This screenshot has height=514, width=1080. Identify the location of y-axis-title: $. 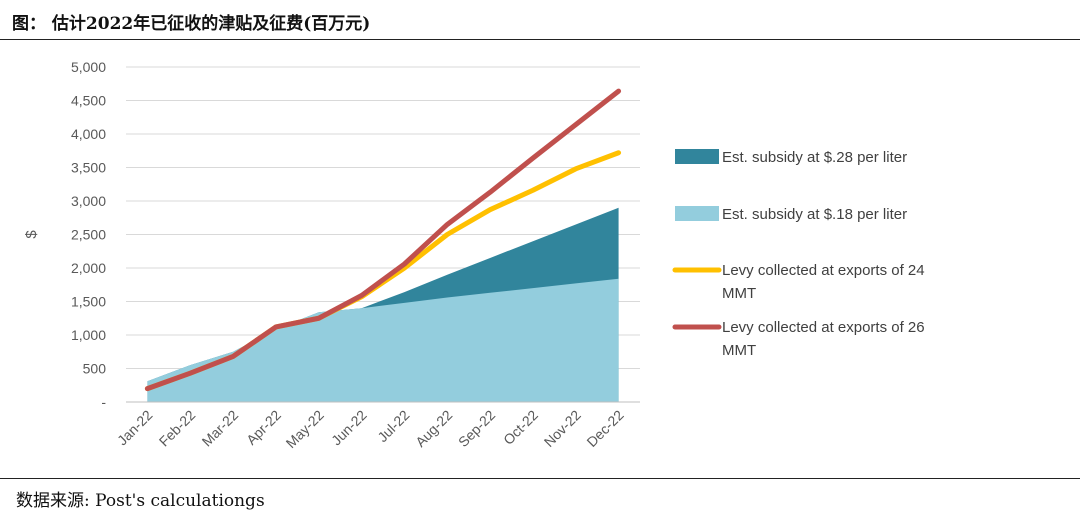
(31, 234).